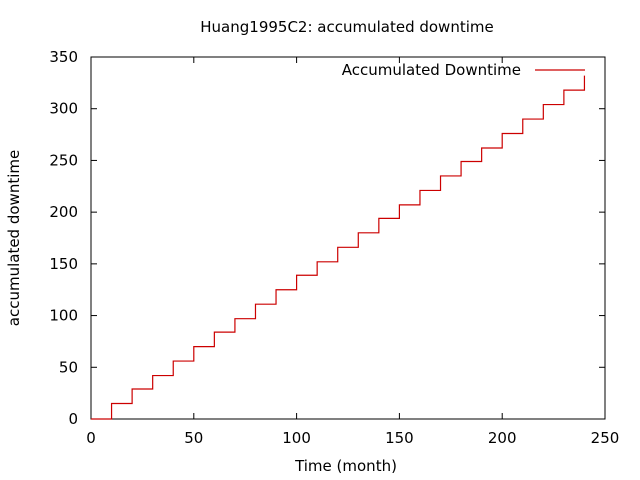  Describe the element at coordinates (605, 438) in the screenshot. I see `x-tick-label: 250` at that location.